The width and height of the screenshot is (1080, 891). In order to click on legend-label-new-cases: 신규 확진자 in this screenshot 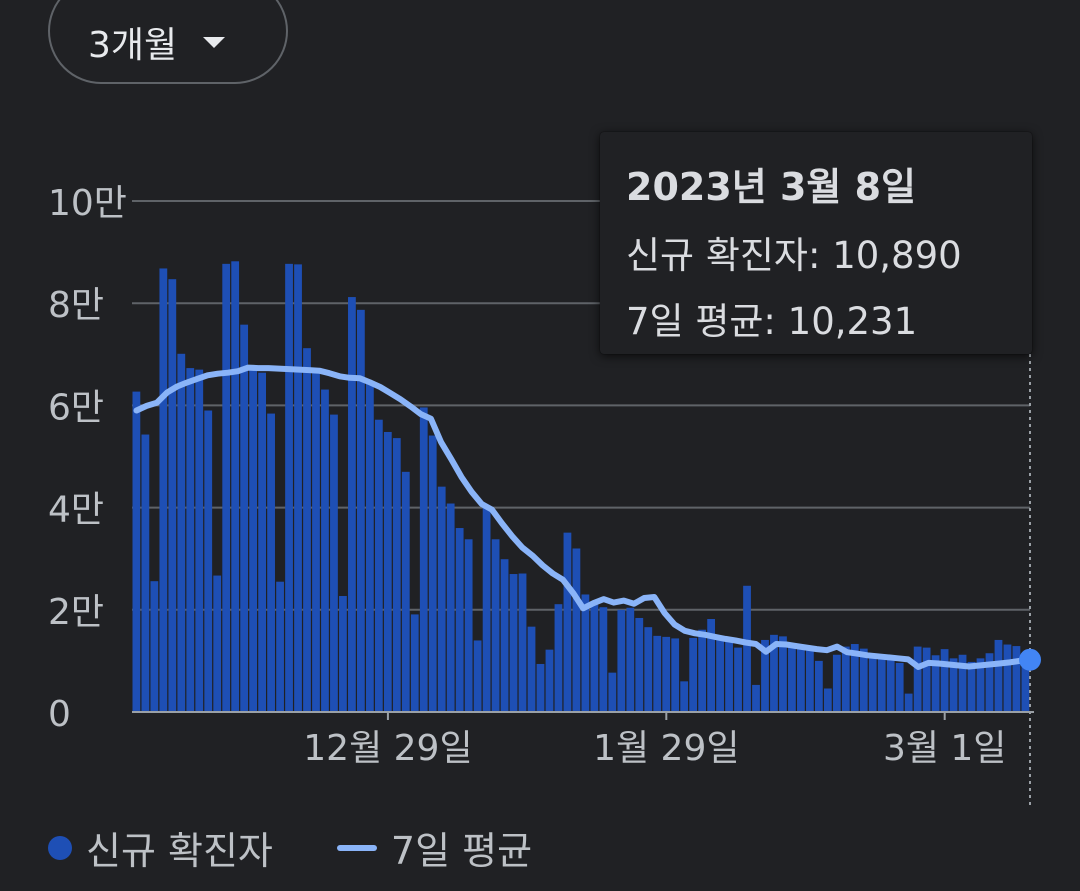, I will do `click(179, 851)`.